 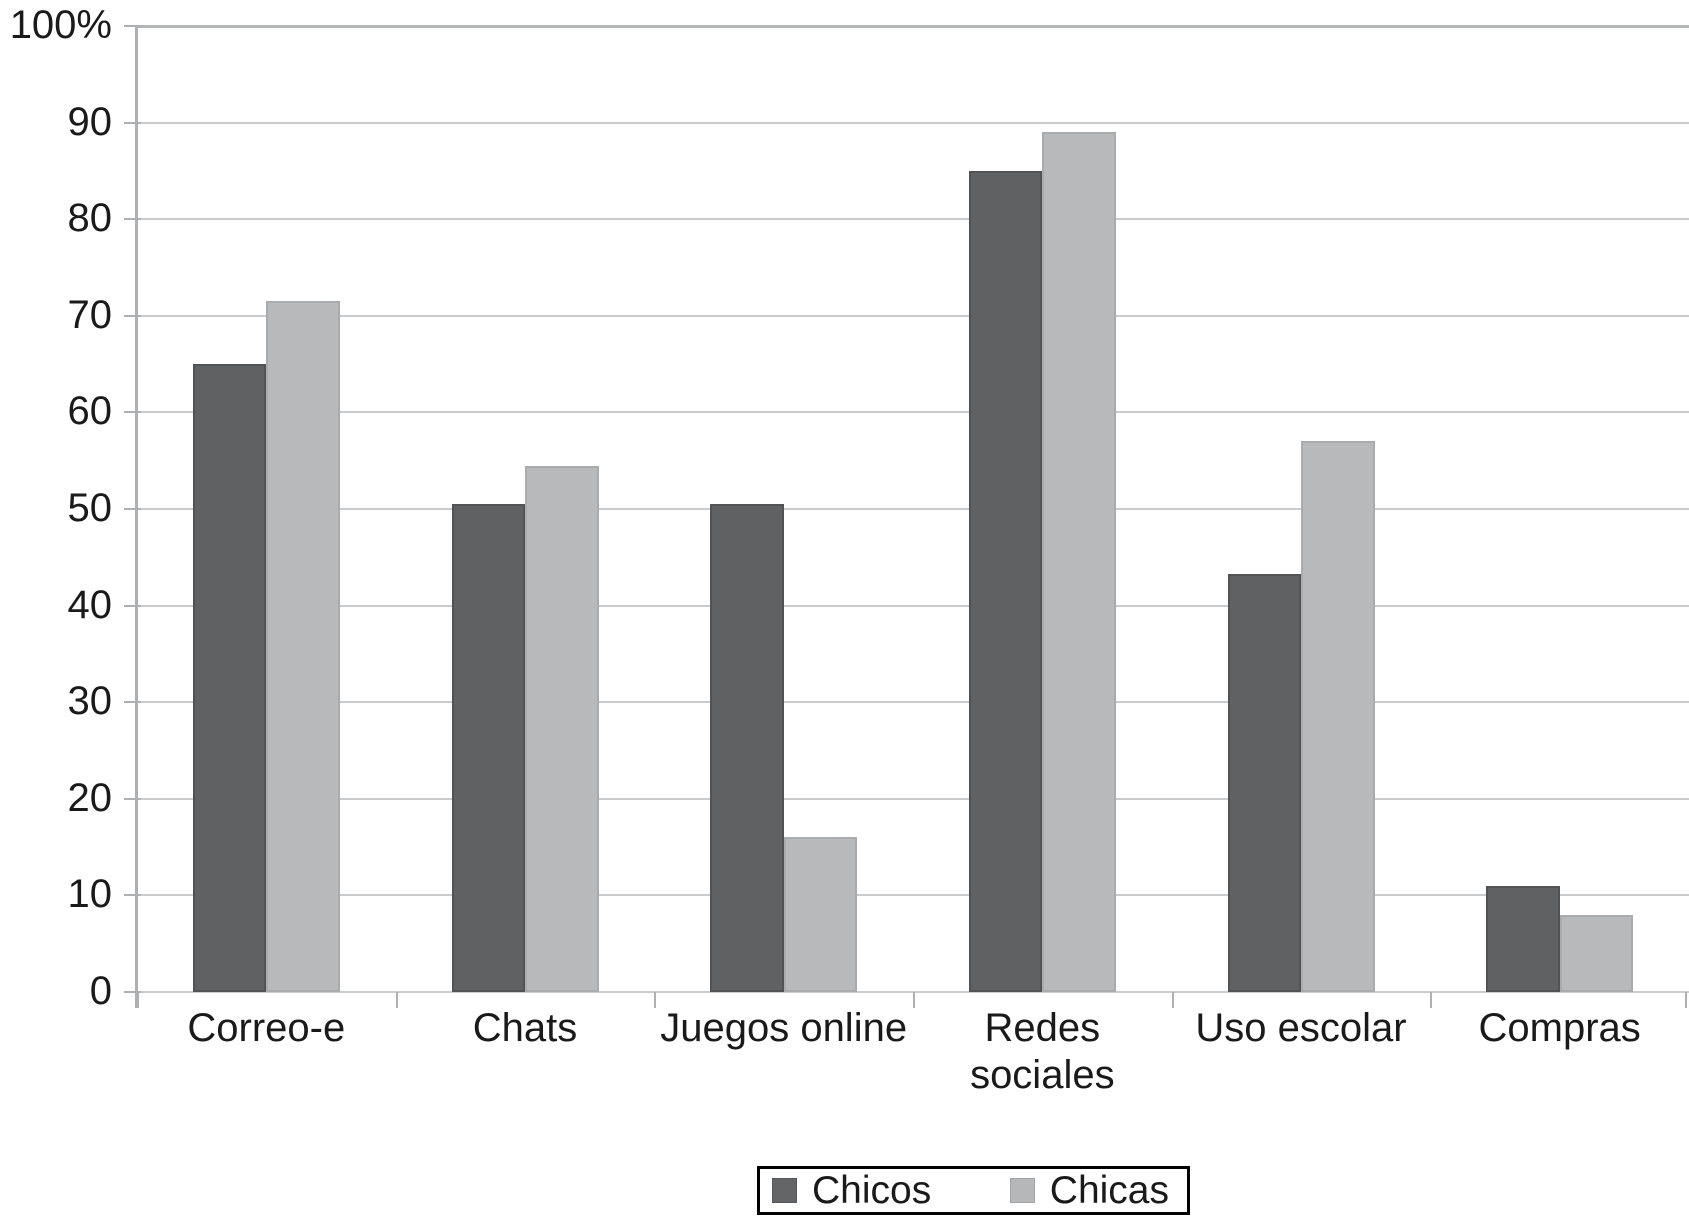 I want to click on legend-label-chicas: Chicas, so click(x=1109, y=1190).